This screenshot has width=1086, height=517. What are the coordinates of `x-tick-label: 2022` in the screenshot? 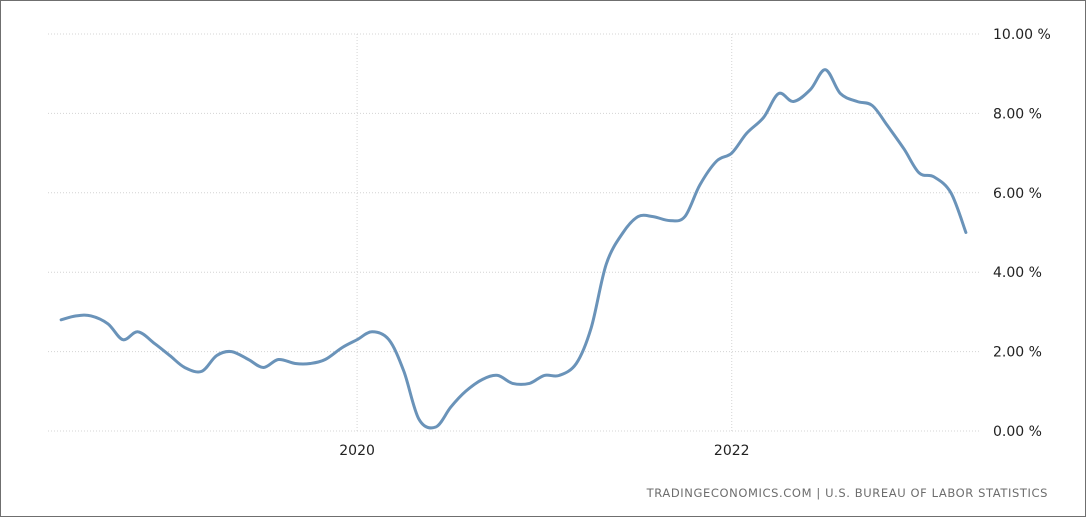 It's located at (732, 451).